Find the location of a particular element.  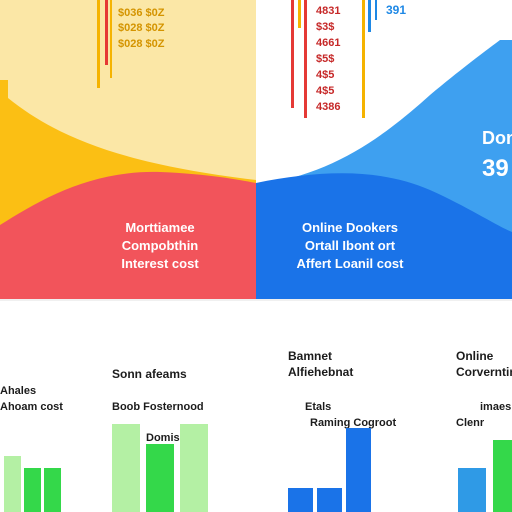

group3-title: Online is located at coordinates (475, 356).